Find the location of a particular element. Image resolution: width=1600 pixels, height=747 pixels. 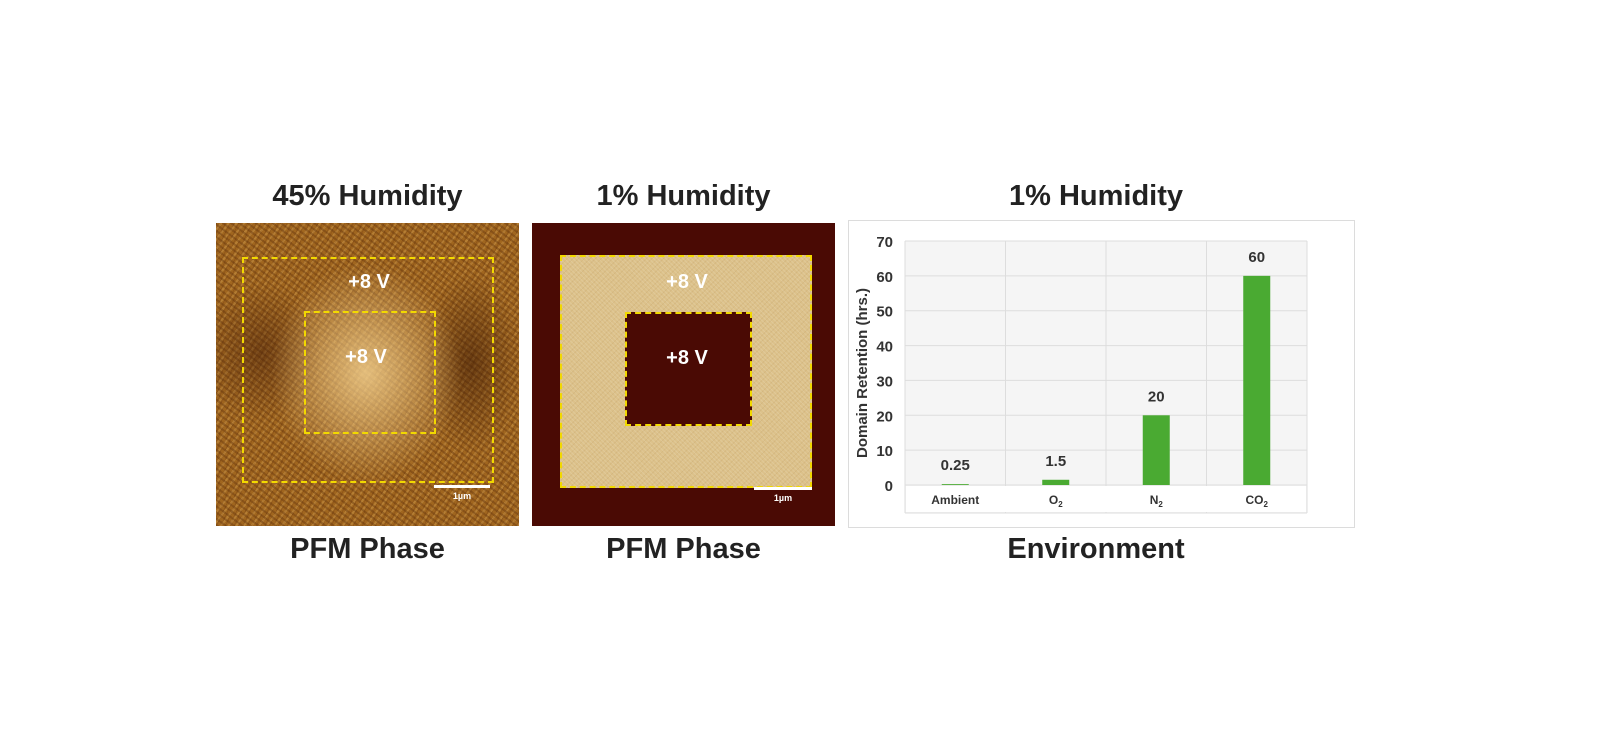

y-axis-title: Domain Retention (hrs.) is located at coordinates (862, 373).